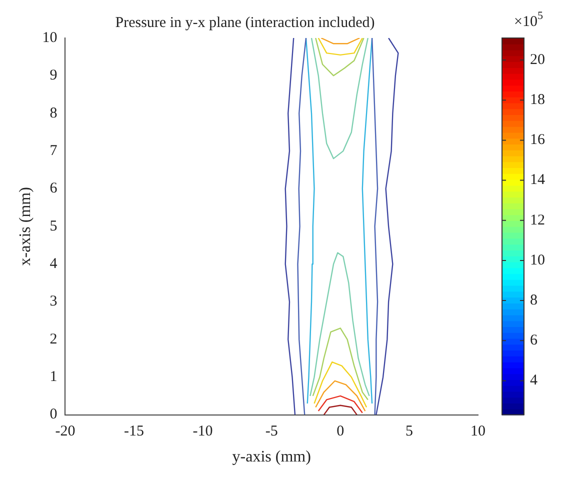  Describe the element at coordinates (538, 140) in the screenshot. I see `color-bar-label: 16` at that location.